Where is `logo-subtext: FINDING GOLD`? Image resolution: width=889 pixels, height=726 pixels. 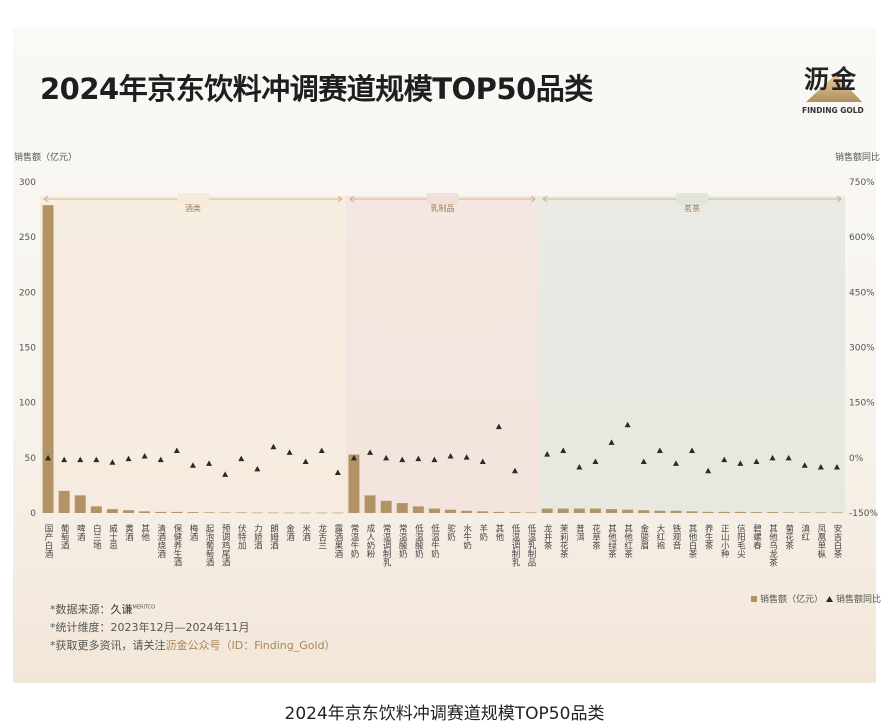 logo-subtext: FINDING GOLD is located at coordinates (833, 110).